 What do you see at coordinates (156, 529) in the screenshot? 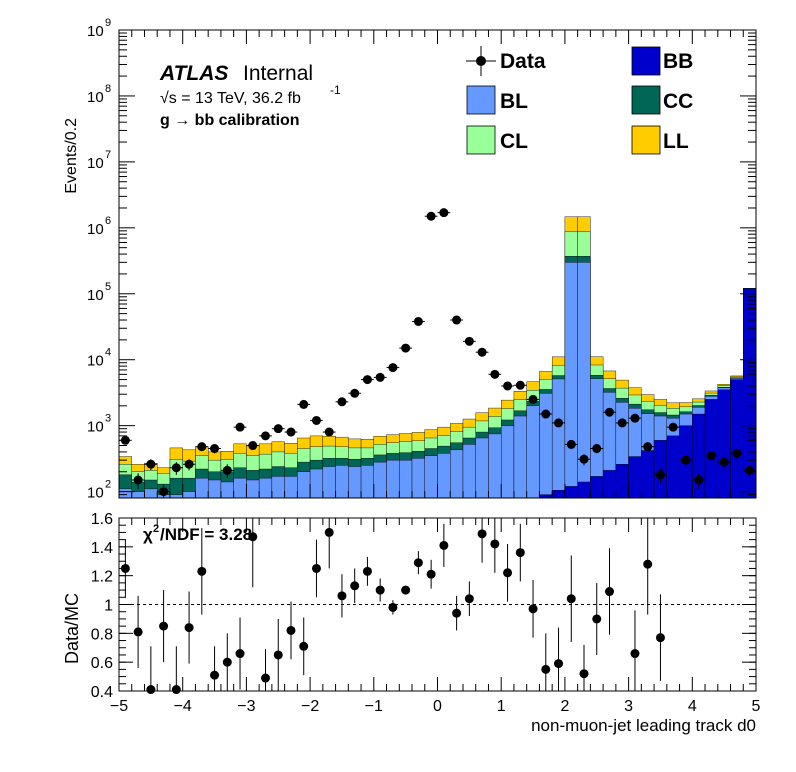
I see `chi2-sup: 2` at bounding box center [156, 529].